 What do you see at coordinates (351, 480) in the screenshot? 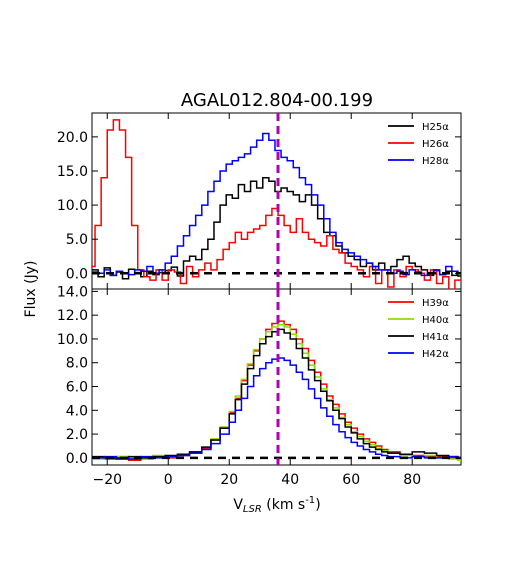
I see `x-tick-label: 60` at bounding box center [351, 480].